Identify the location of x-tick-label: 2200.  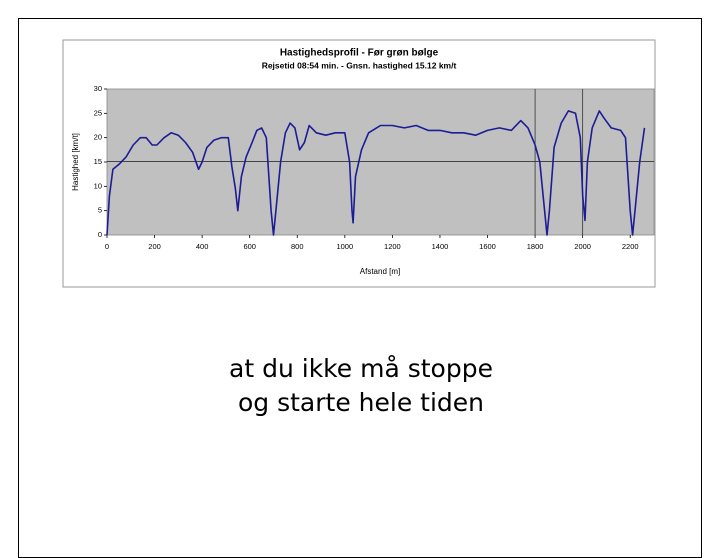
(630, 246).